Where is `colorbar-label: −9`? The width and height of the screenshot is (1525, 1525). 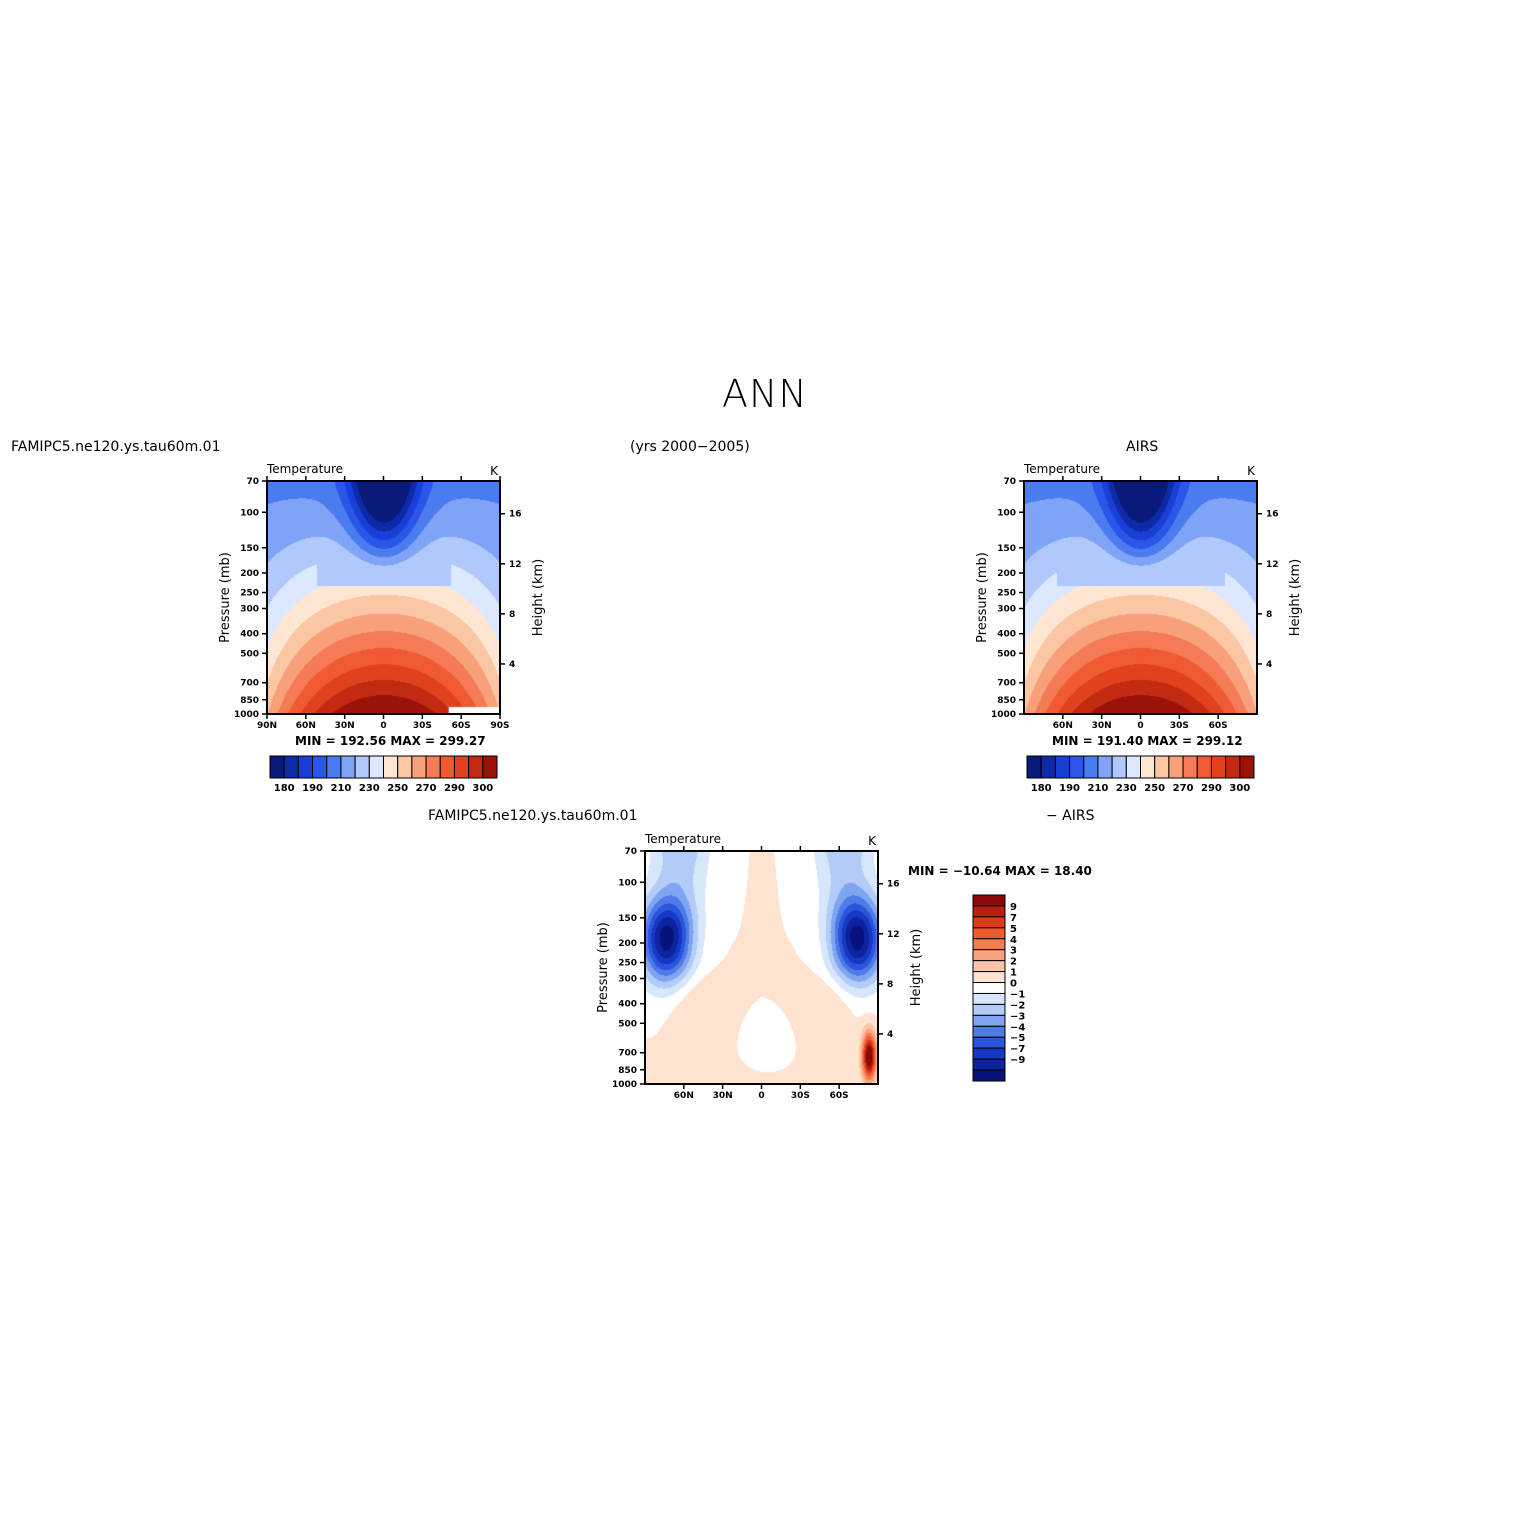
colorbar-label: −9 is located at coordinates (1017, 1060).